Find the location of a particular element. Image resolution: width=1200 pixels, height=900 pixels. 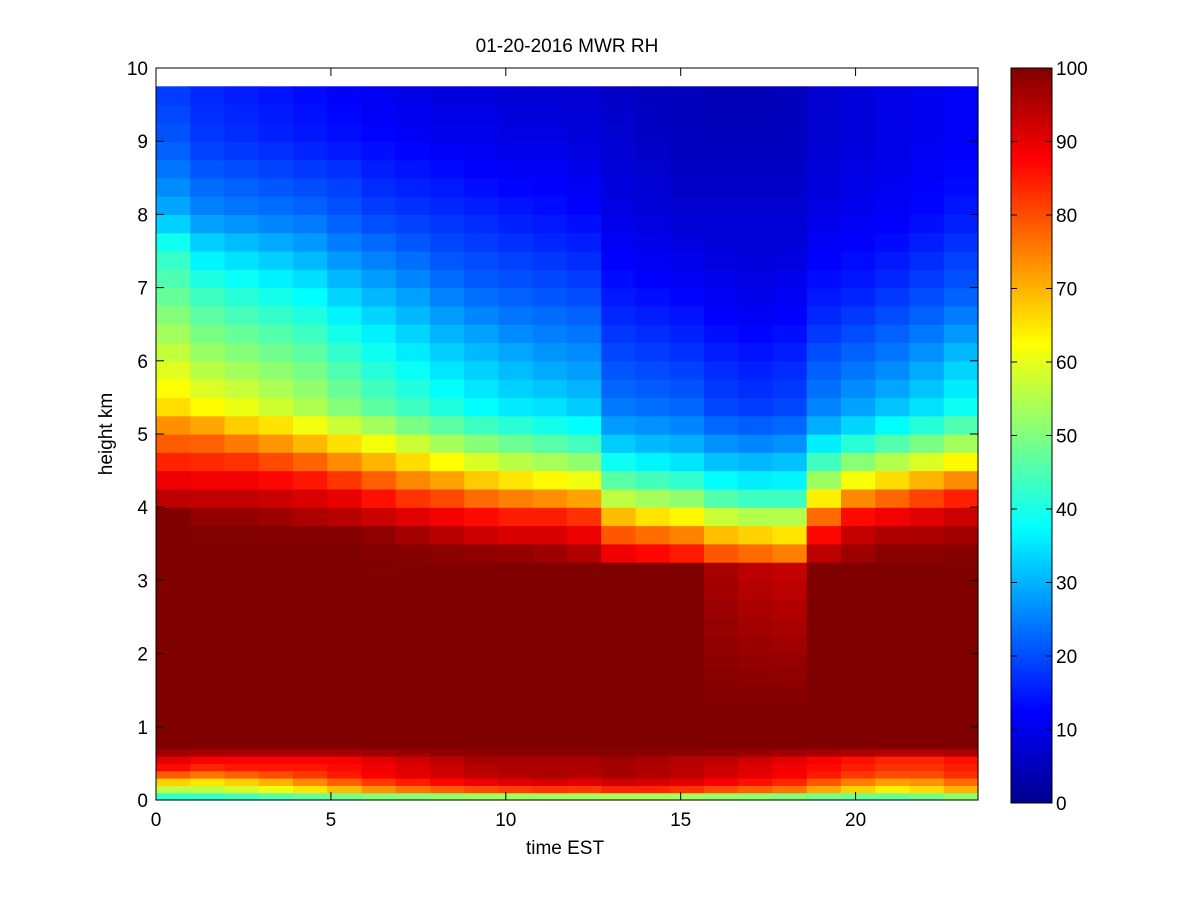

colorbar-tick-label: 10 is located at coordinates (1066, 731).